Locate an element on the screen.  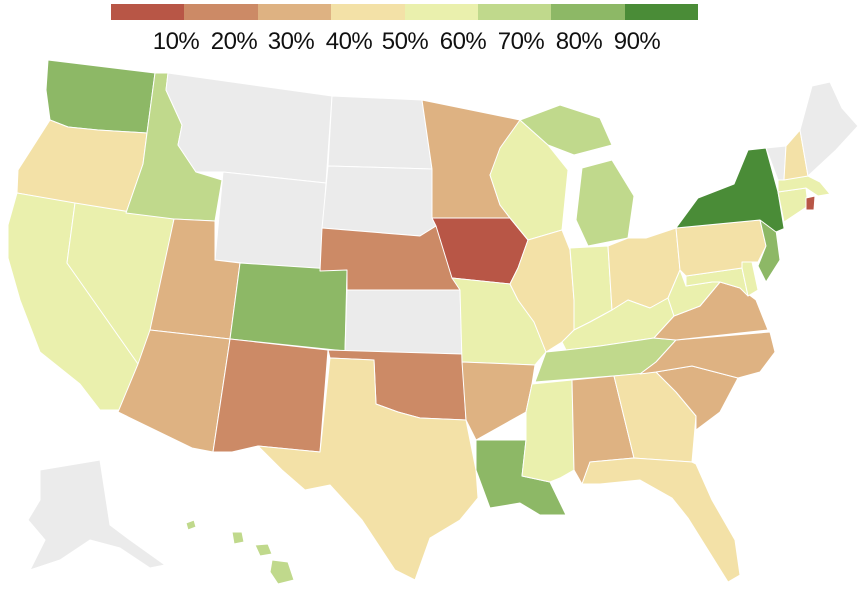
legend-tick-30: 30% is located at coordinates (291, 41).